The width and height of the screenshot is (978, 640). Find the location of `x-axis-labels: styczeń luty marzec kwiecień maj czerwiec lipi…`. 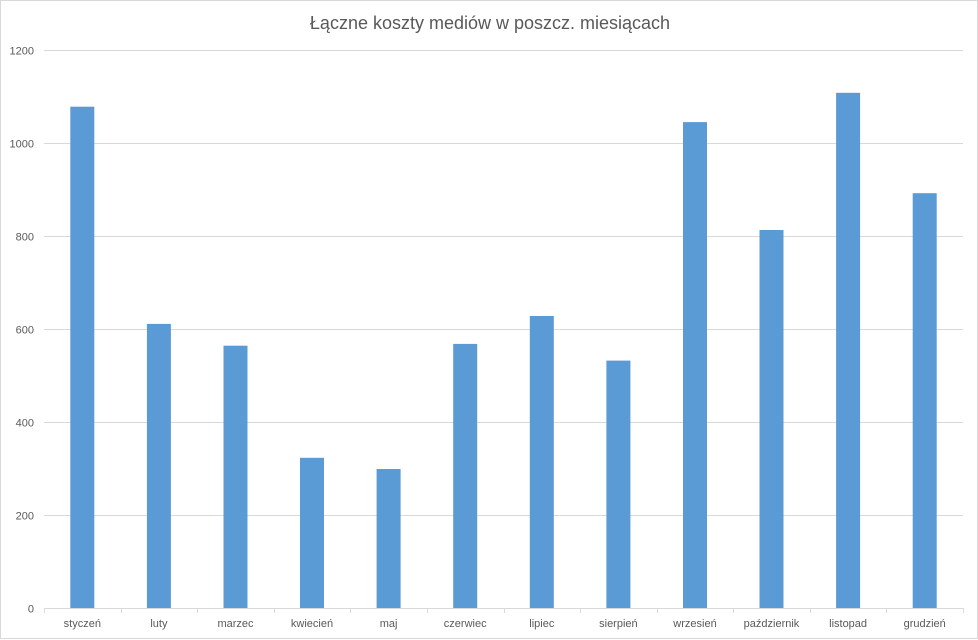

x-axis-labels: styczeń luty marzec kwiecień maj czerwiec lipi… is located at coordinates (505, 624).